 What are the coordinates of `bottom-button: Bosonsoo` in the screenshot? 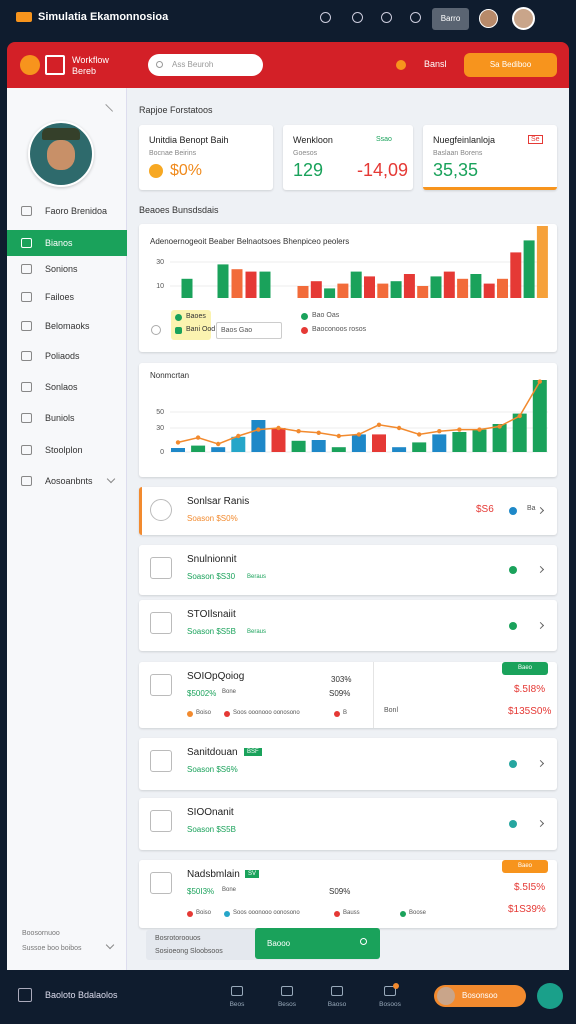 It's located at (480, 996).